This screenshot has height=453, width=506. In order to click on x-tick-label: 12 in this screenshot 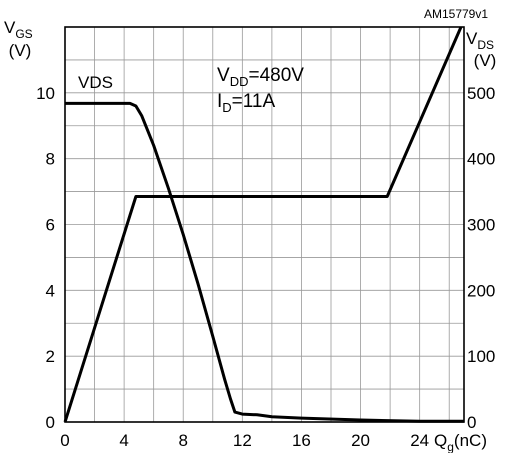, I will do `click(242, 440)`.